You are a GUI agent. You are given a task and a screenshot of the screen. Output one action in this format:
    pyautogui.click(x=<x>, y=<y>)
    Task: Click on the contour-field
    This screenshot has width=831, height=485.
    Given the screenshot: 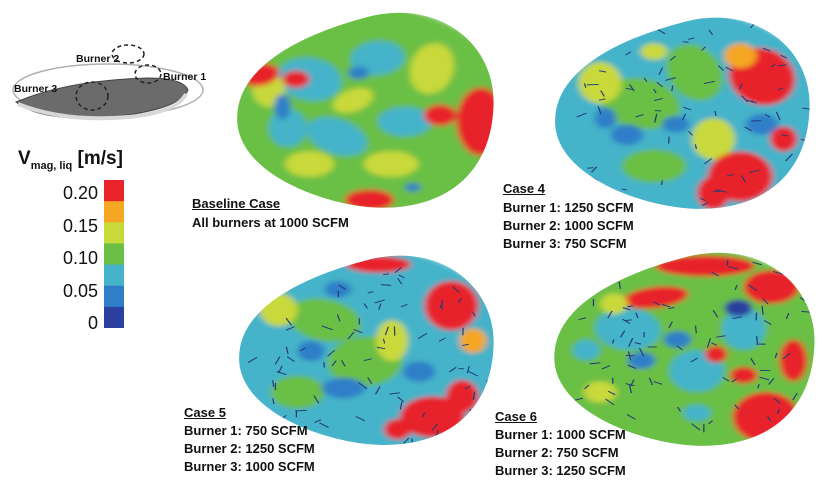 What is the action you would take?
    pyautogui.click(x=684, y=349)
    